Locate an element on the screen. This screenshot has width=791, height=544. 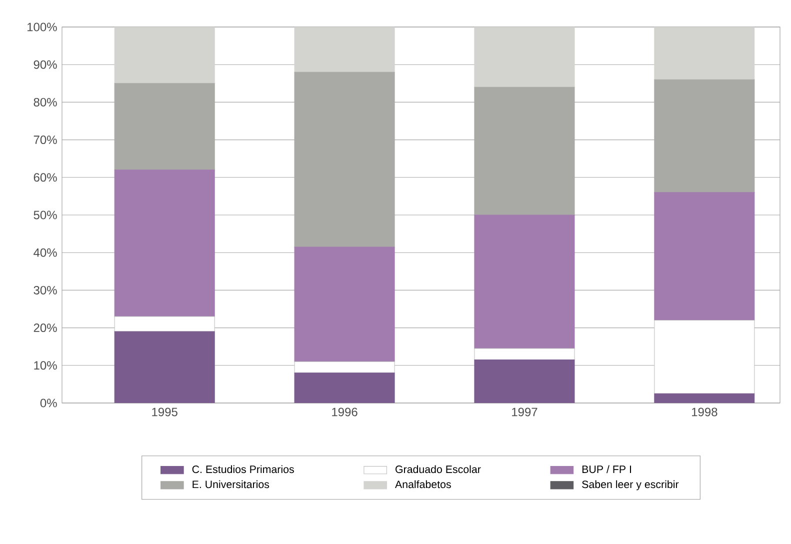
legend-label: Analfabetos is located at coordinates (423, 484).